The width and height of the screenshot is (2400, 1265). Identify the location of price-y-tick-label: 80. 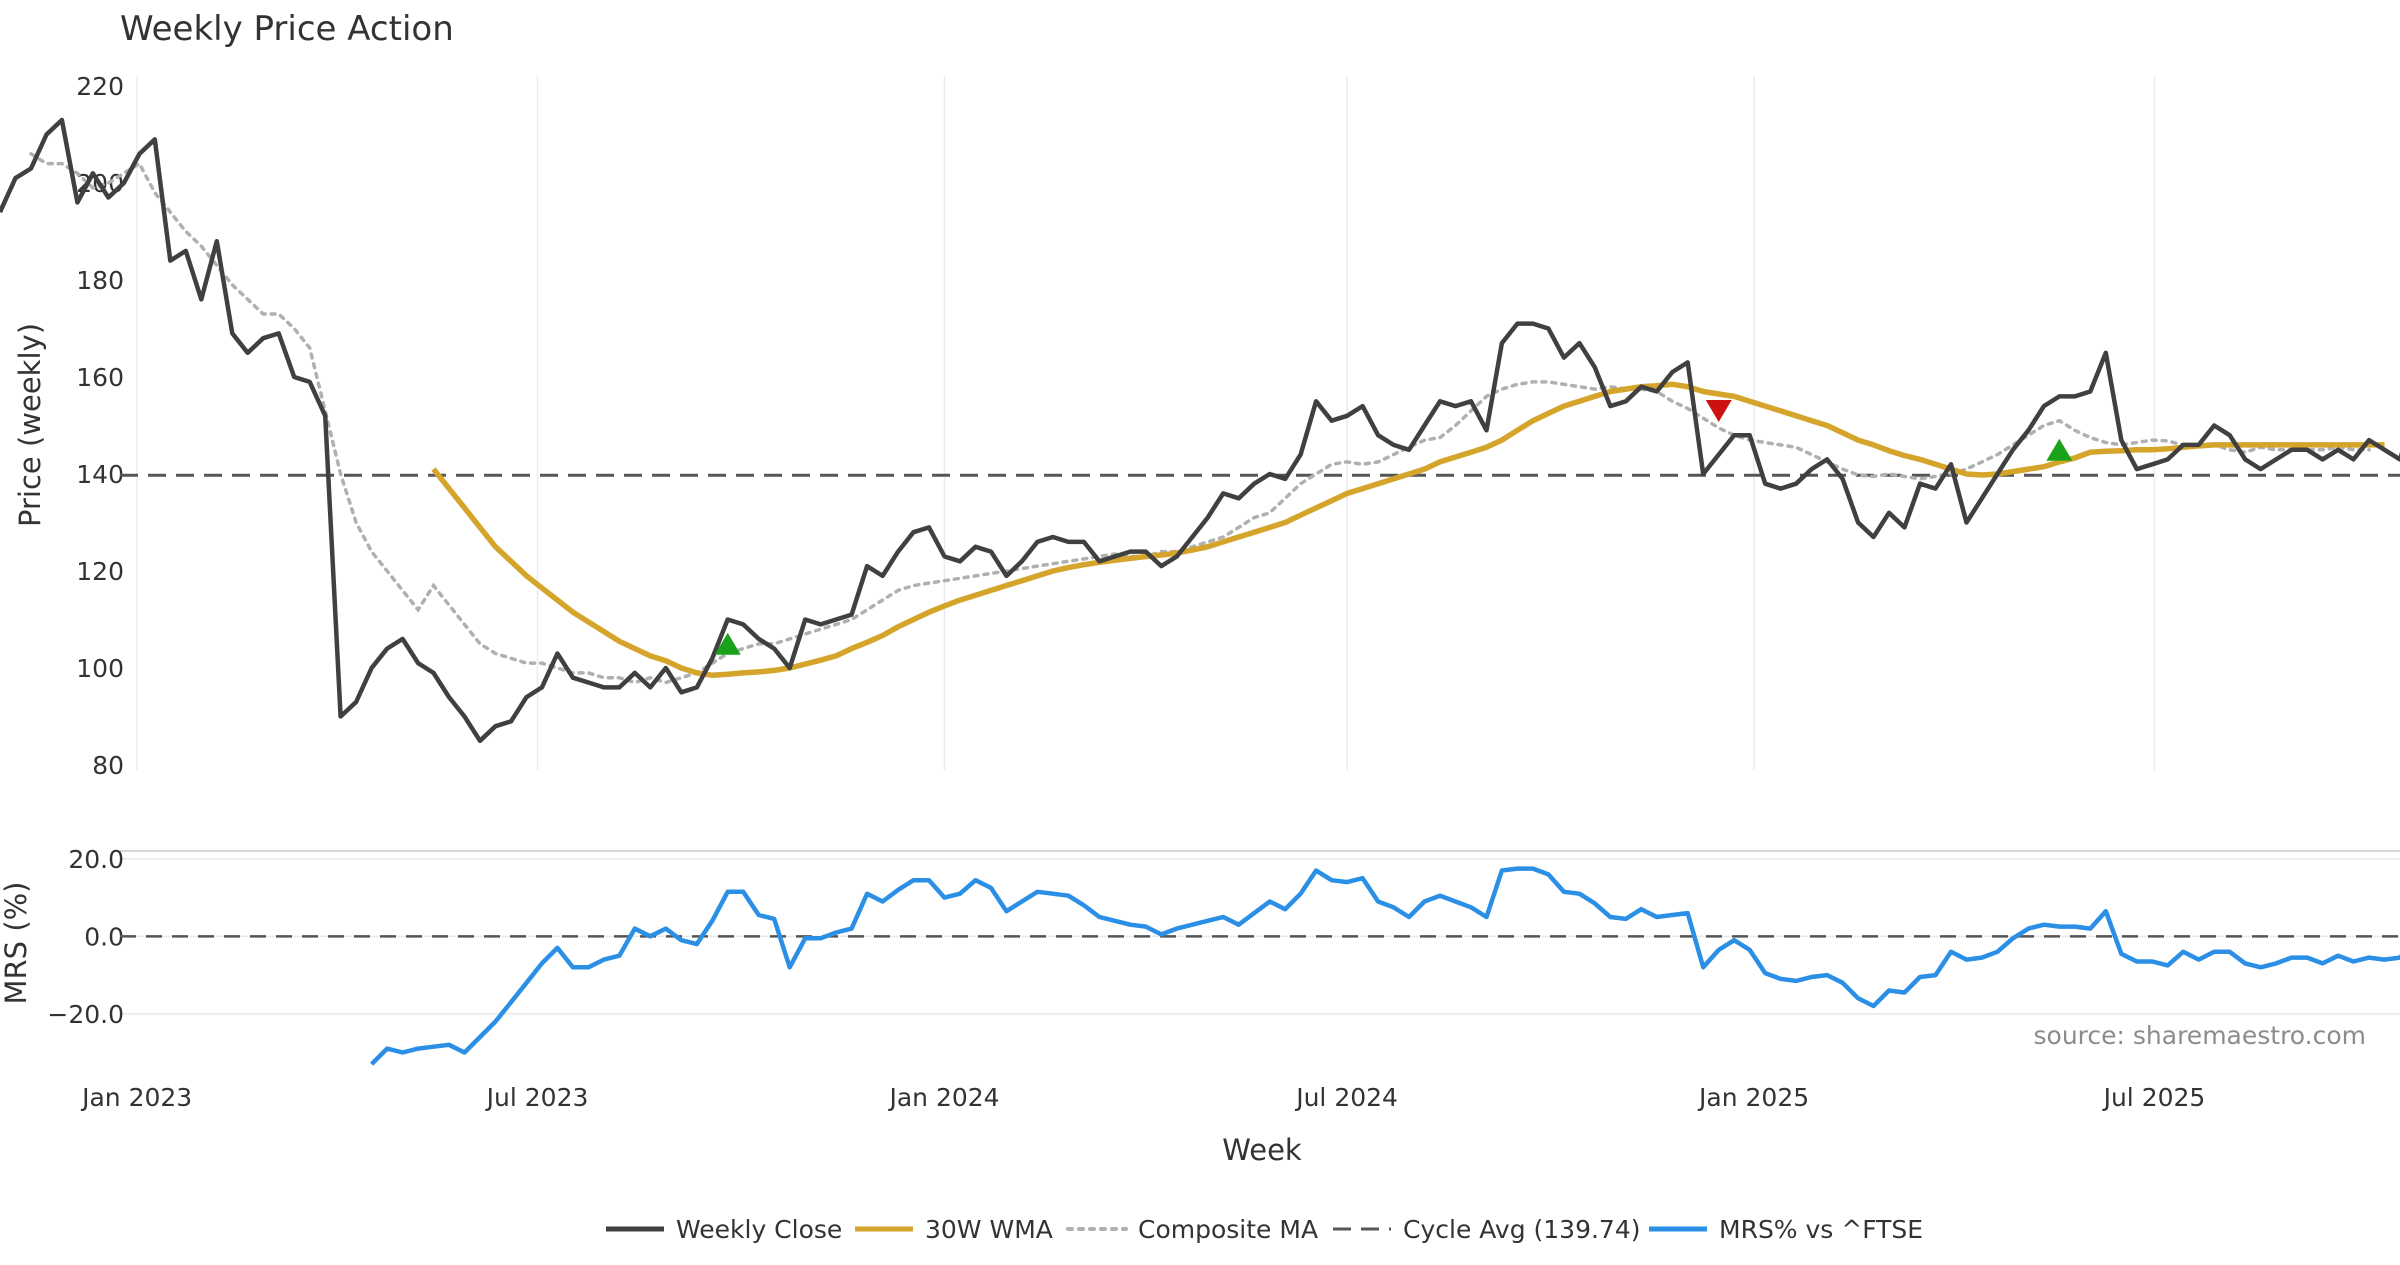
(108, 765).